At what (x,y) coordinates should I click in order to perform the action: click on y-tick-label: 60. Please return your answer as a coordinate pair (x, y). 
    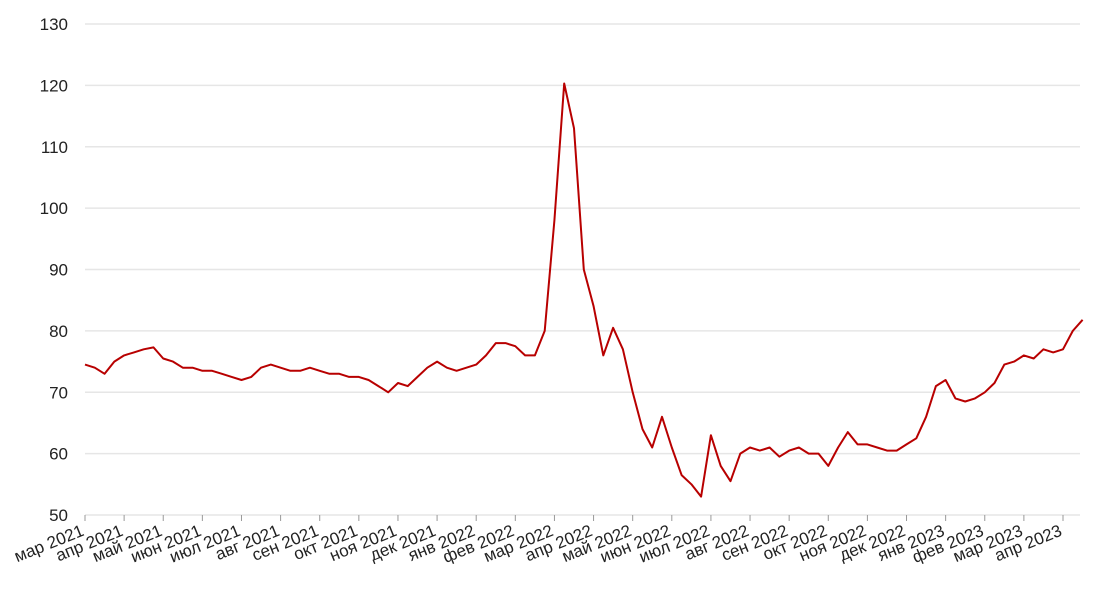
    Looking at the image, I should click on (58, 454).